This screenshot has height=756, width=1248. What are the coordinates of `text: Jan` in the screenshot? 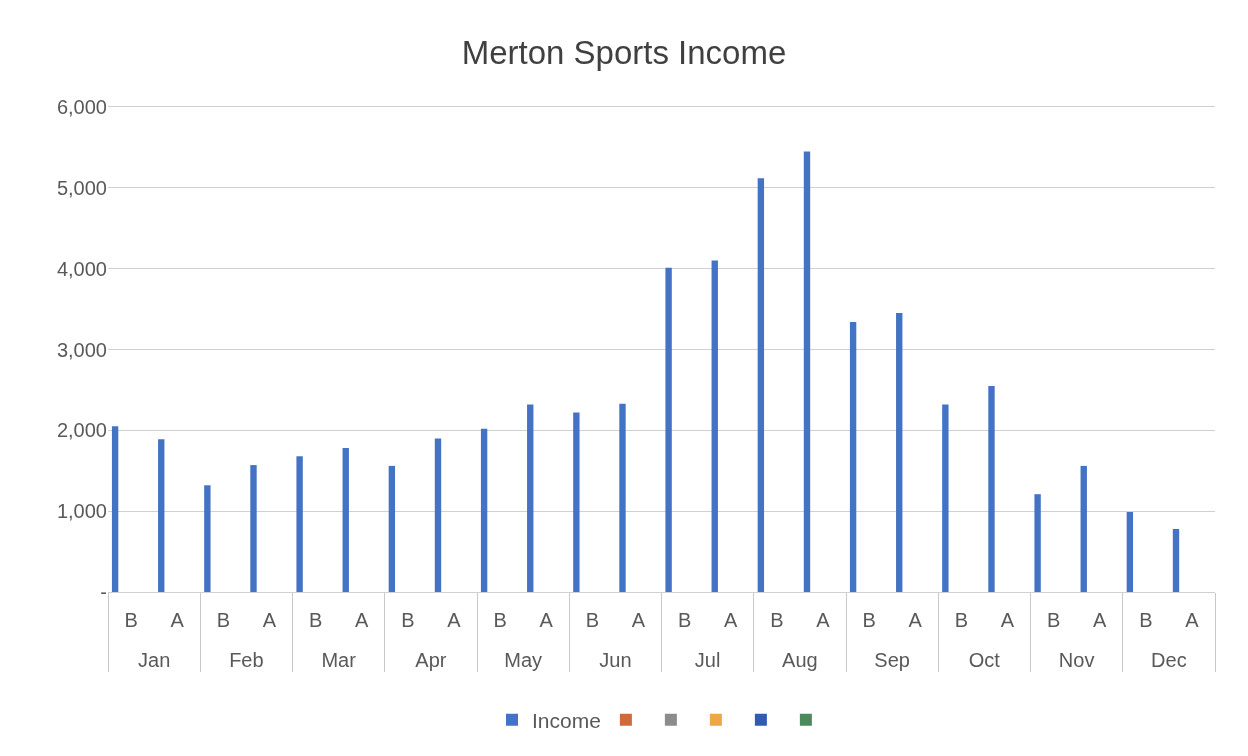 It's located at (154, 660).